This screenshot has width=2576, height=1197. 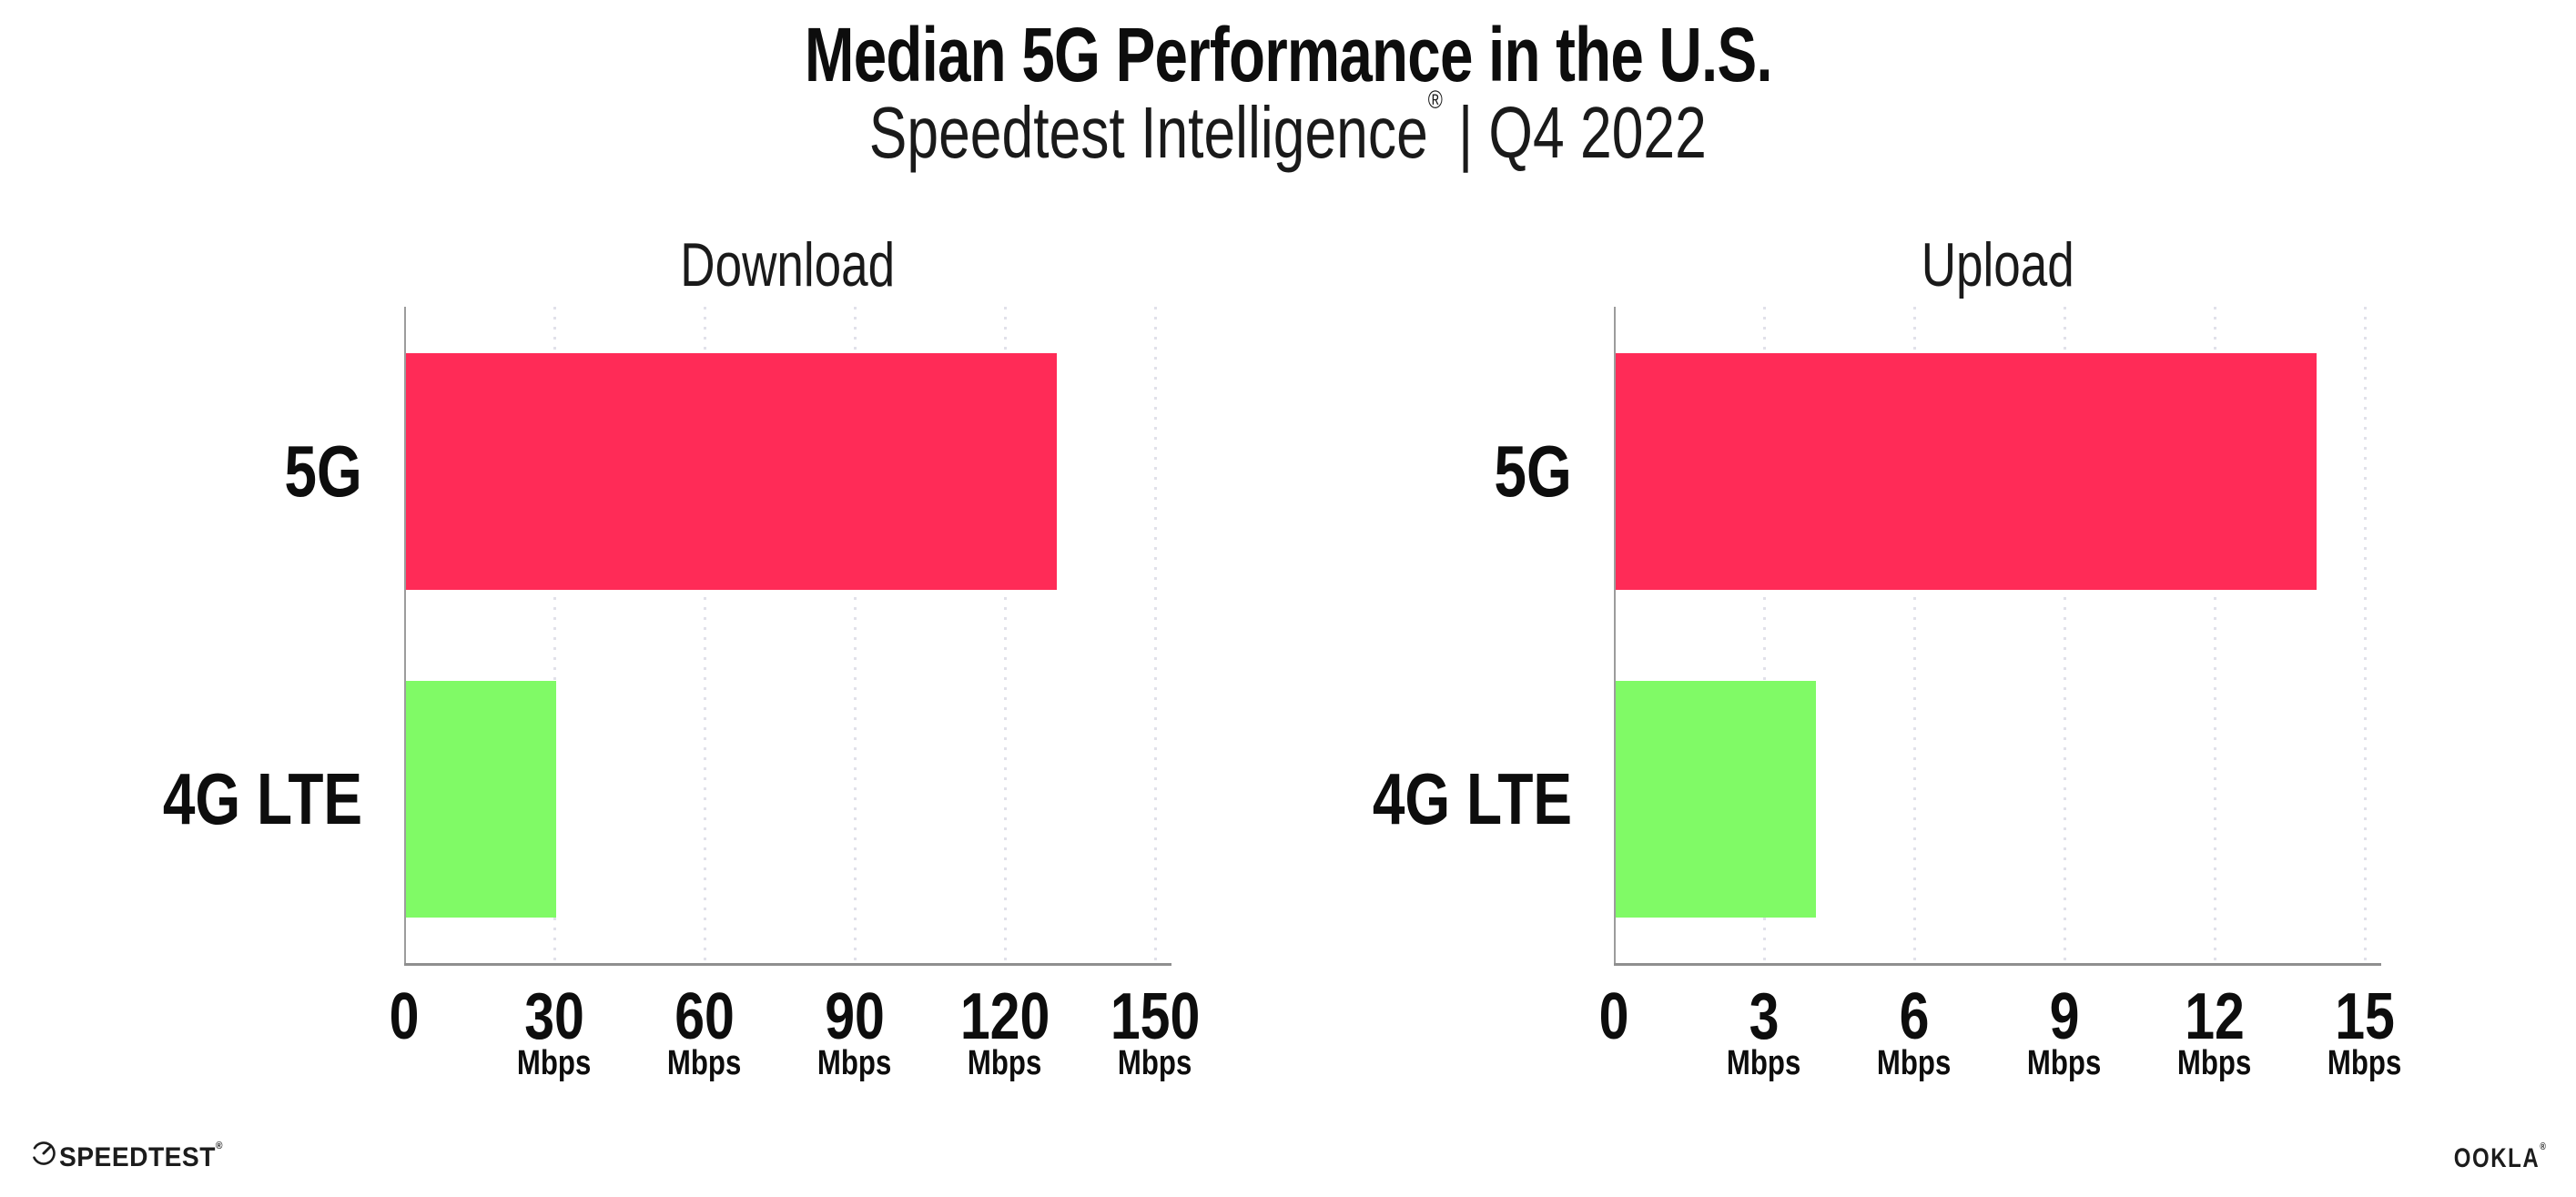 I want to click on x-tick-label-120: 120, so click(x=1005, y=1017).